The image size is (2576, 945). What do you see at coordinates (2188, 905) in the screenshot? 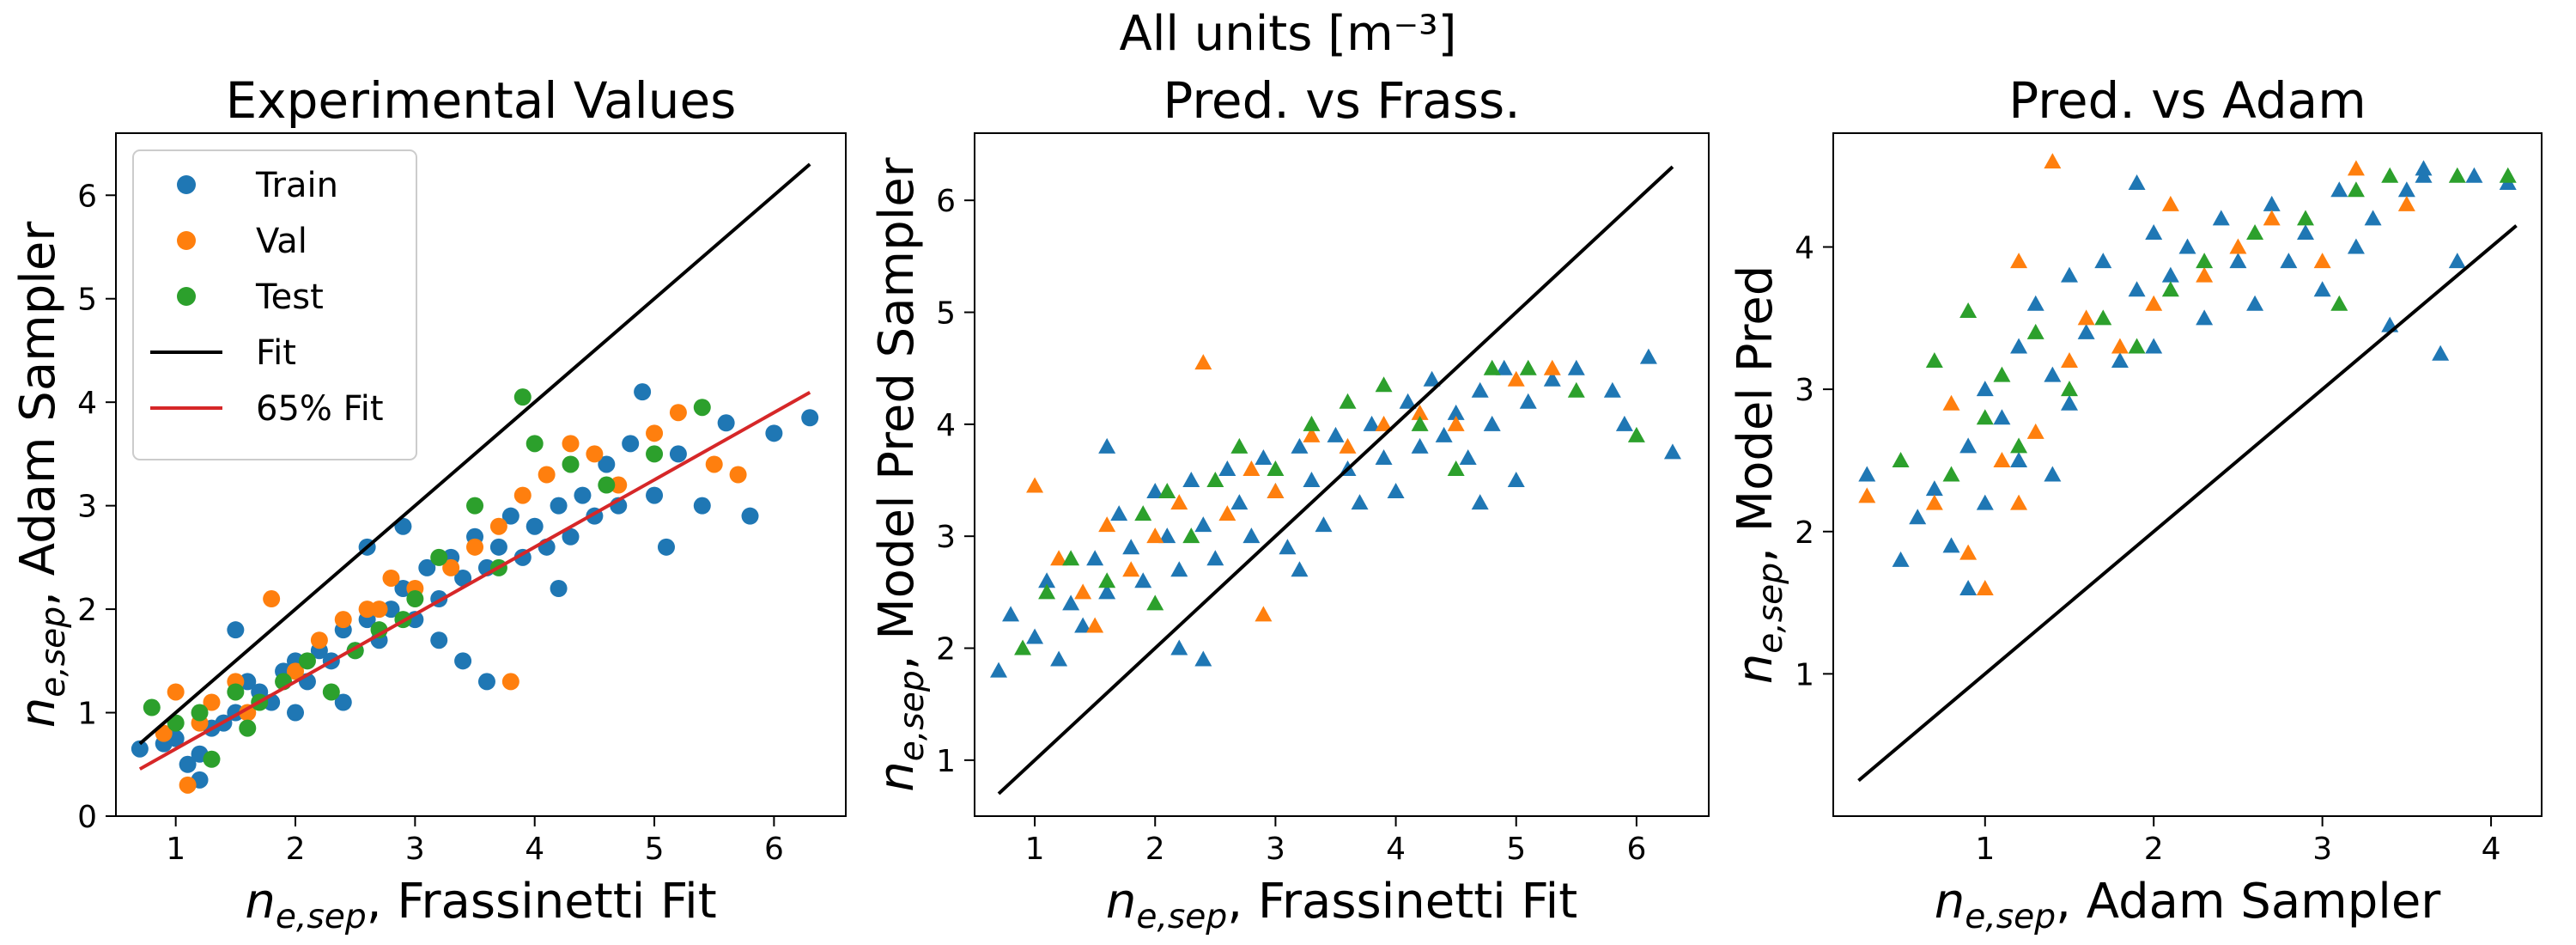
I see `x-axis-label: ne,sep, Adam Sampler` at bounding box center [2188, 905].